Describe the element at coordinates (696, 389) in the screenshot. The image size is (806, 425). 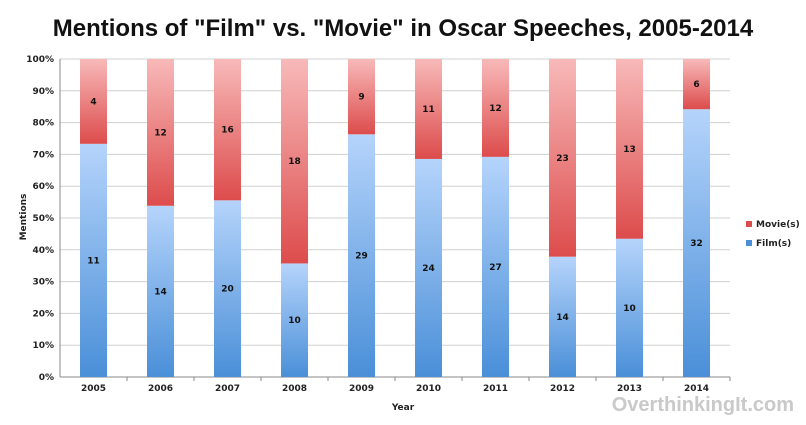
I see `x-tick-label: 2014` at that location.